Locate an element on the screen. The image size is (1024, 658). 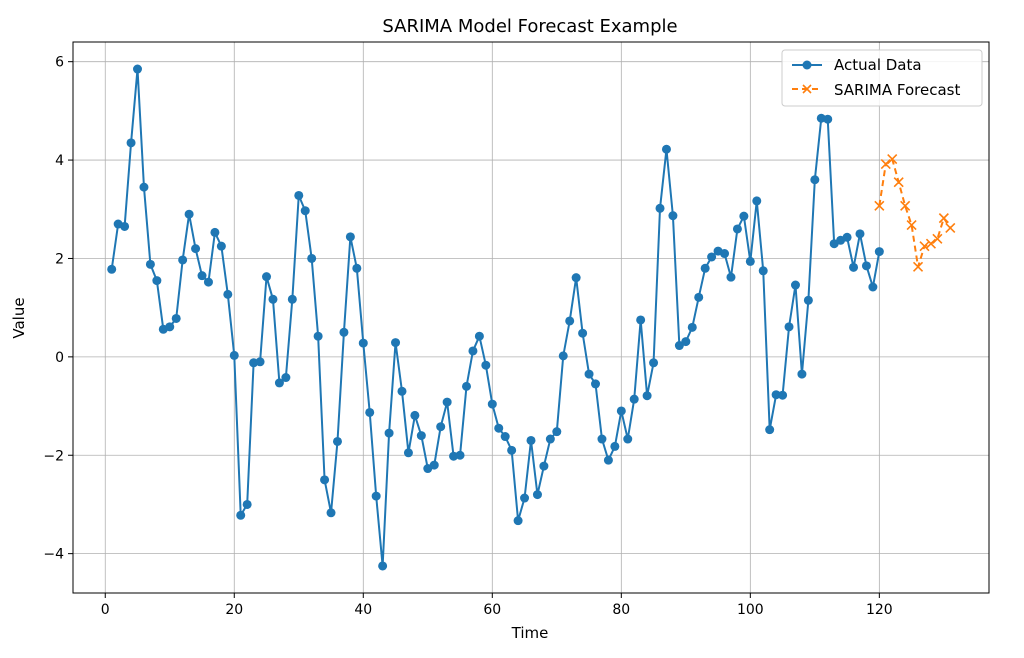
y-tick-label: 0 is located at coordinates (59, 358).